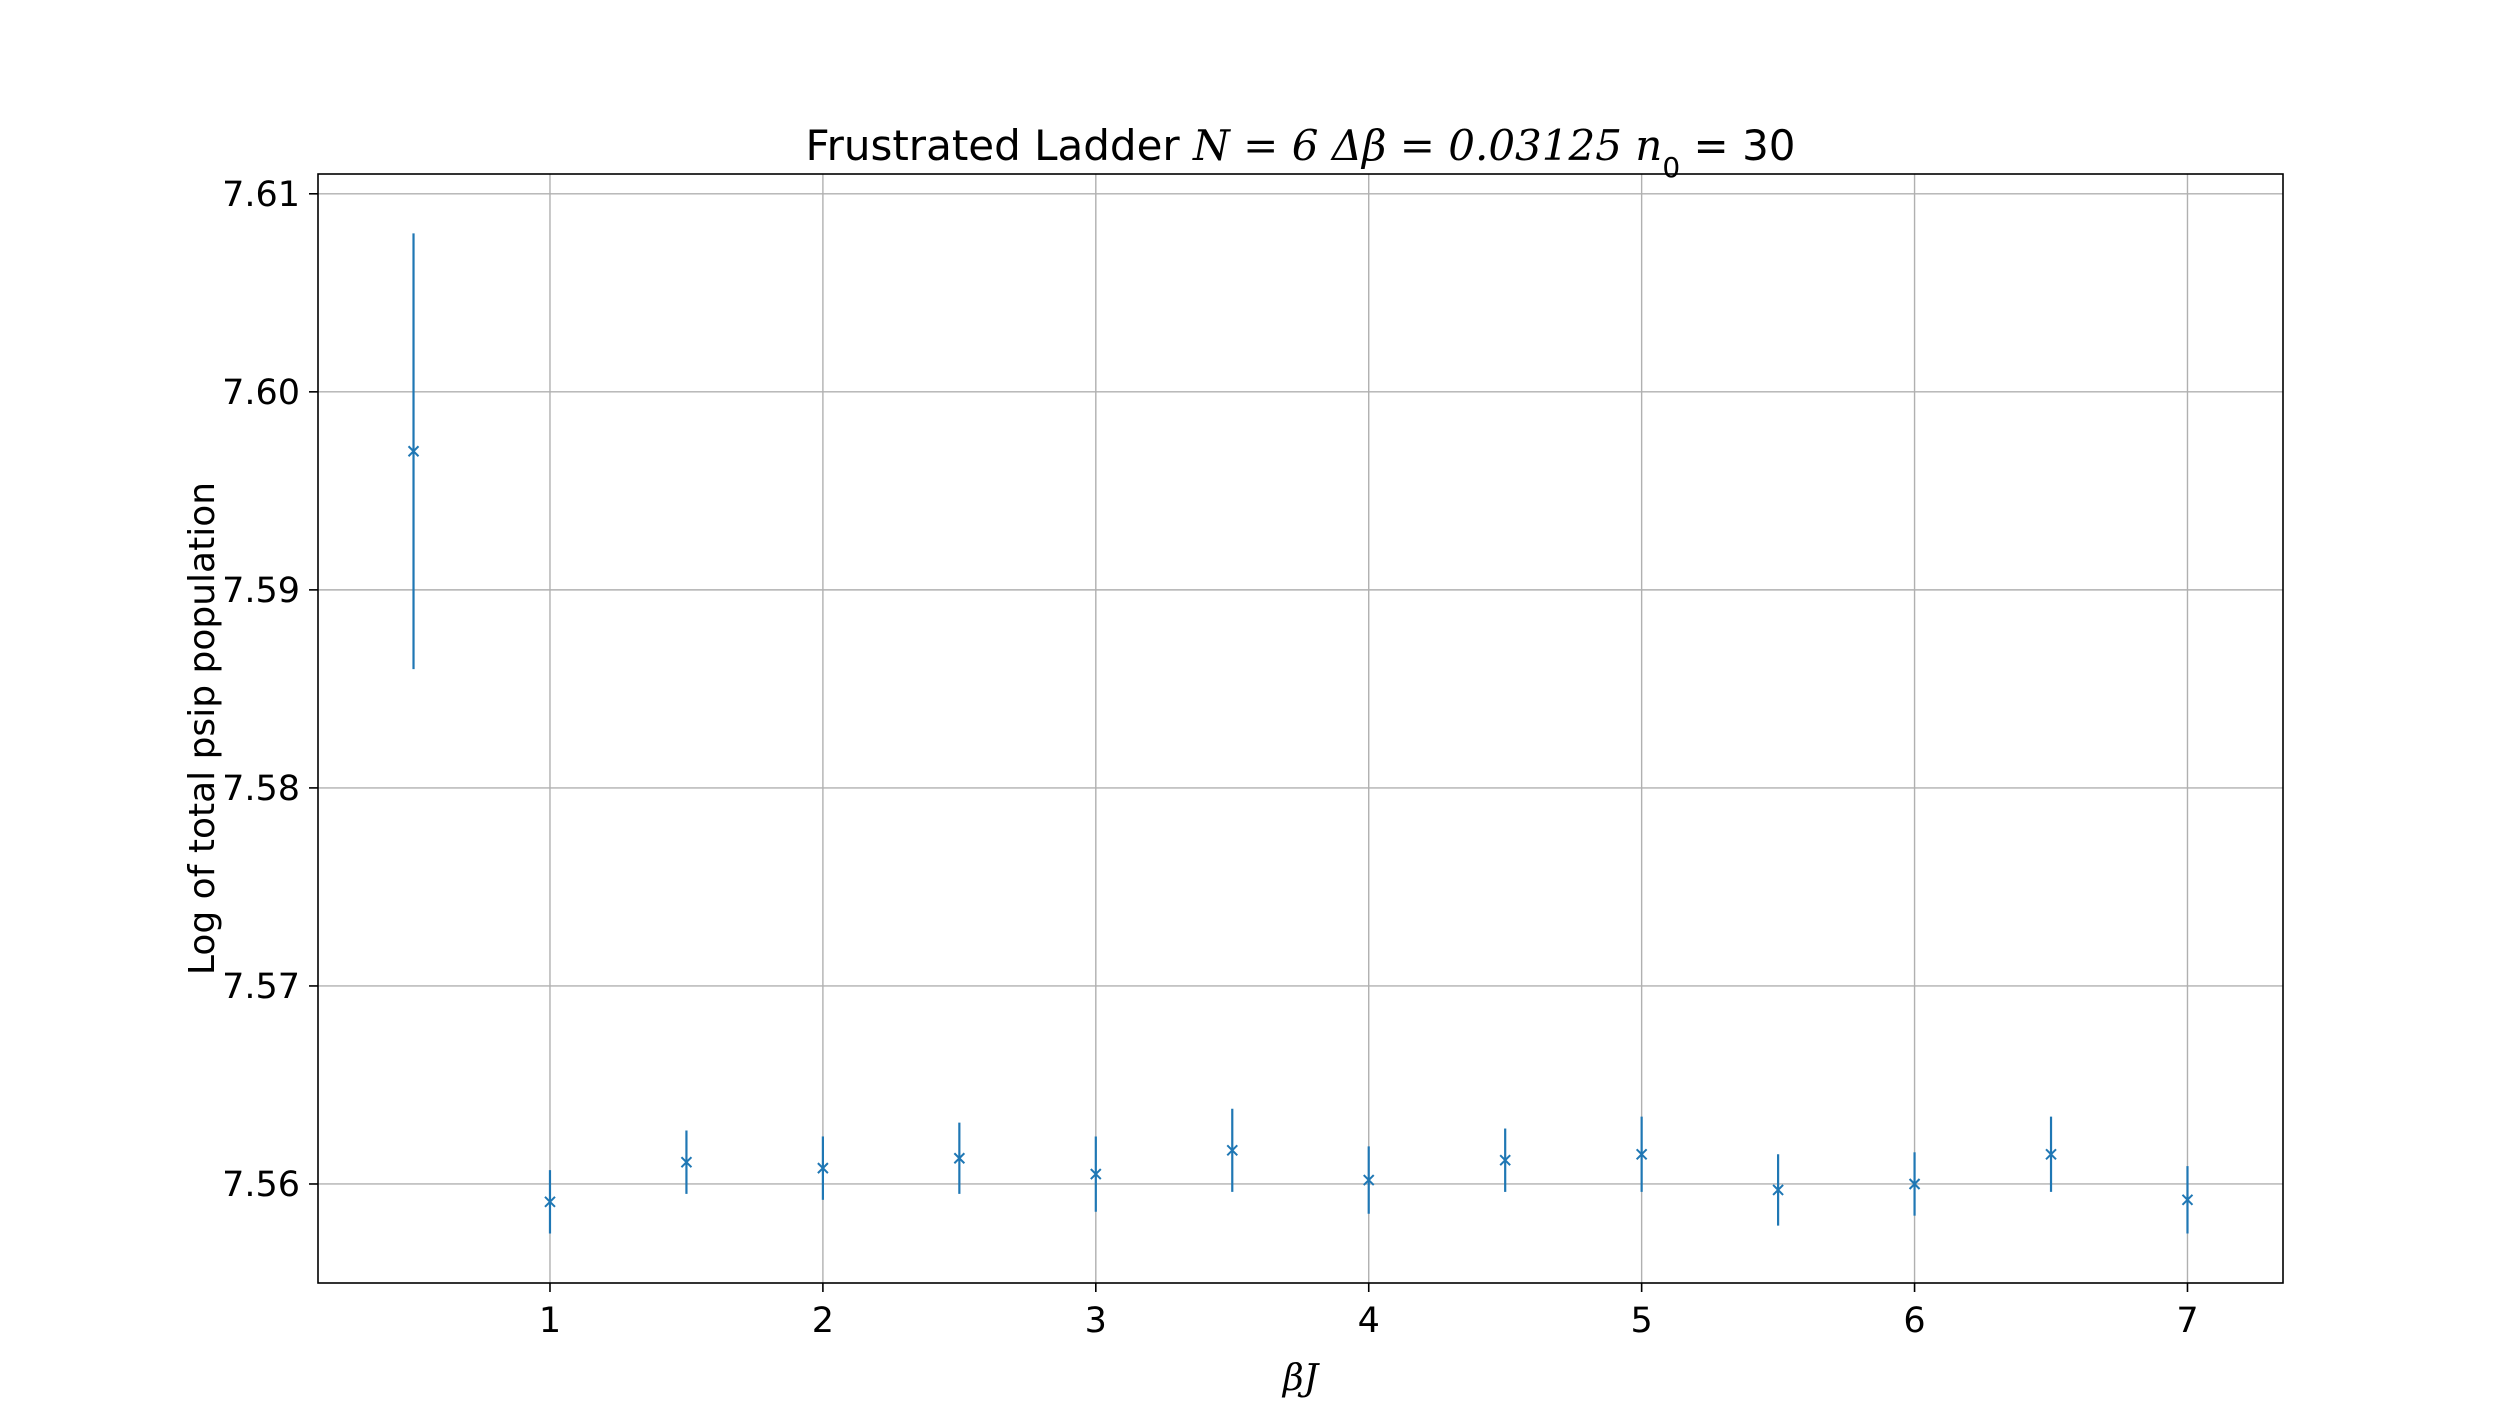 The height and width of the screenshot is (1421, 2500). Describe the element at coordinates (823, 1321) in the screenshot. I see `x-tick-label: 2` at that location.